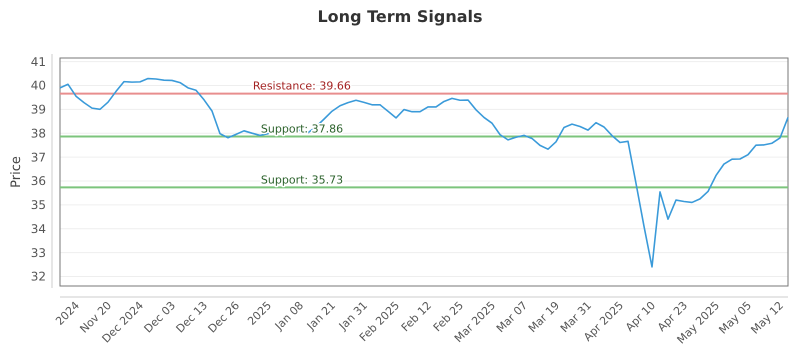 Image resolution: width=800 pixels, height=350 pixels. I want to click on y-tick-label: 35, so click(38, 205).